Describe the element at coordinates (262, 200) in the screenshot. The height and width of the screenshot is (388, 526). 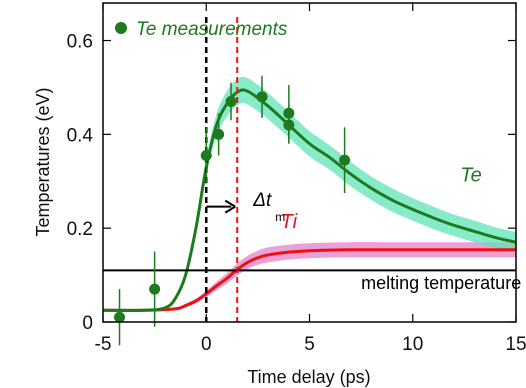
I see `delta-t-label: Δt` at that location.